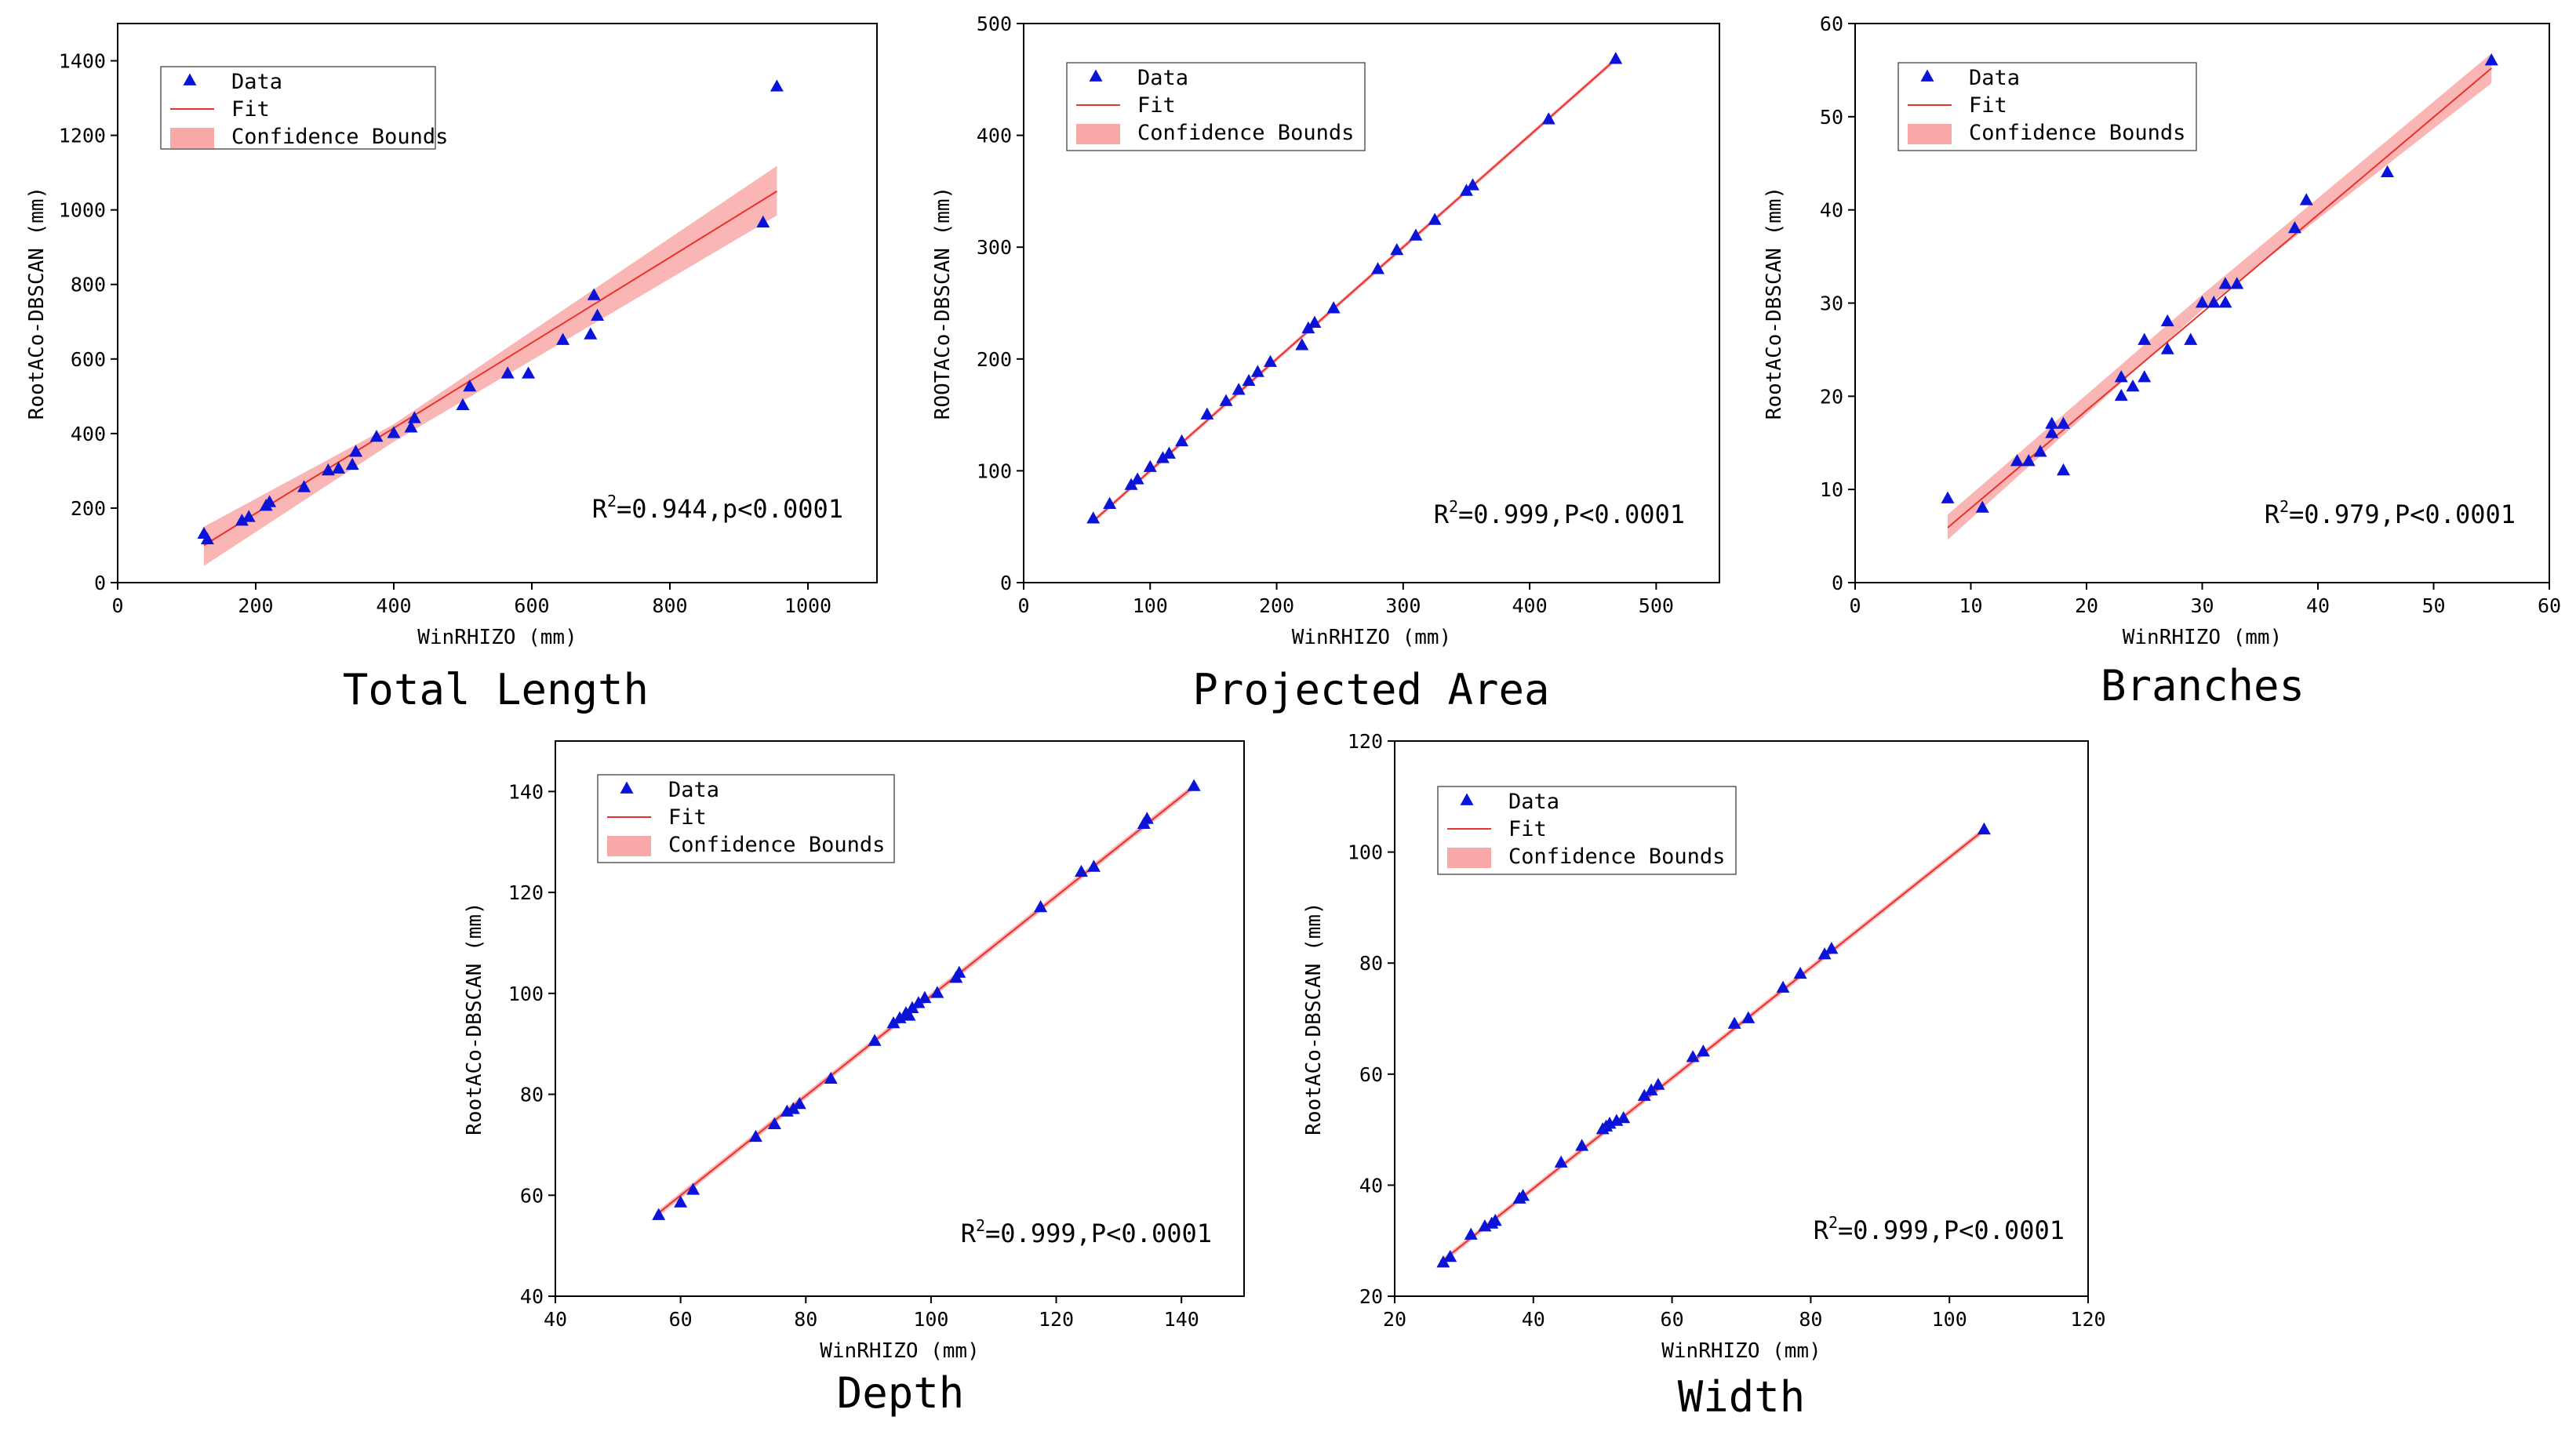 This screenshot has width=2576, height=1435. I want to click on x-tick-label: 400, so click(393, 605).